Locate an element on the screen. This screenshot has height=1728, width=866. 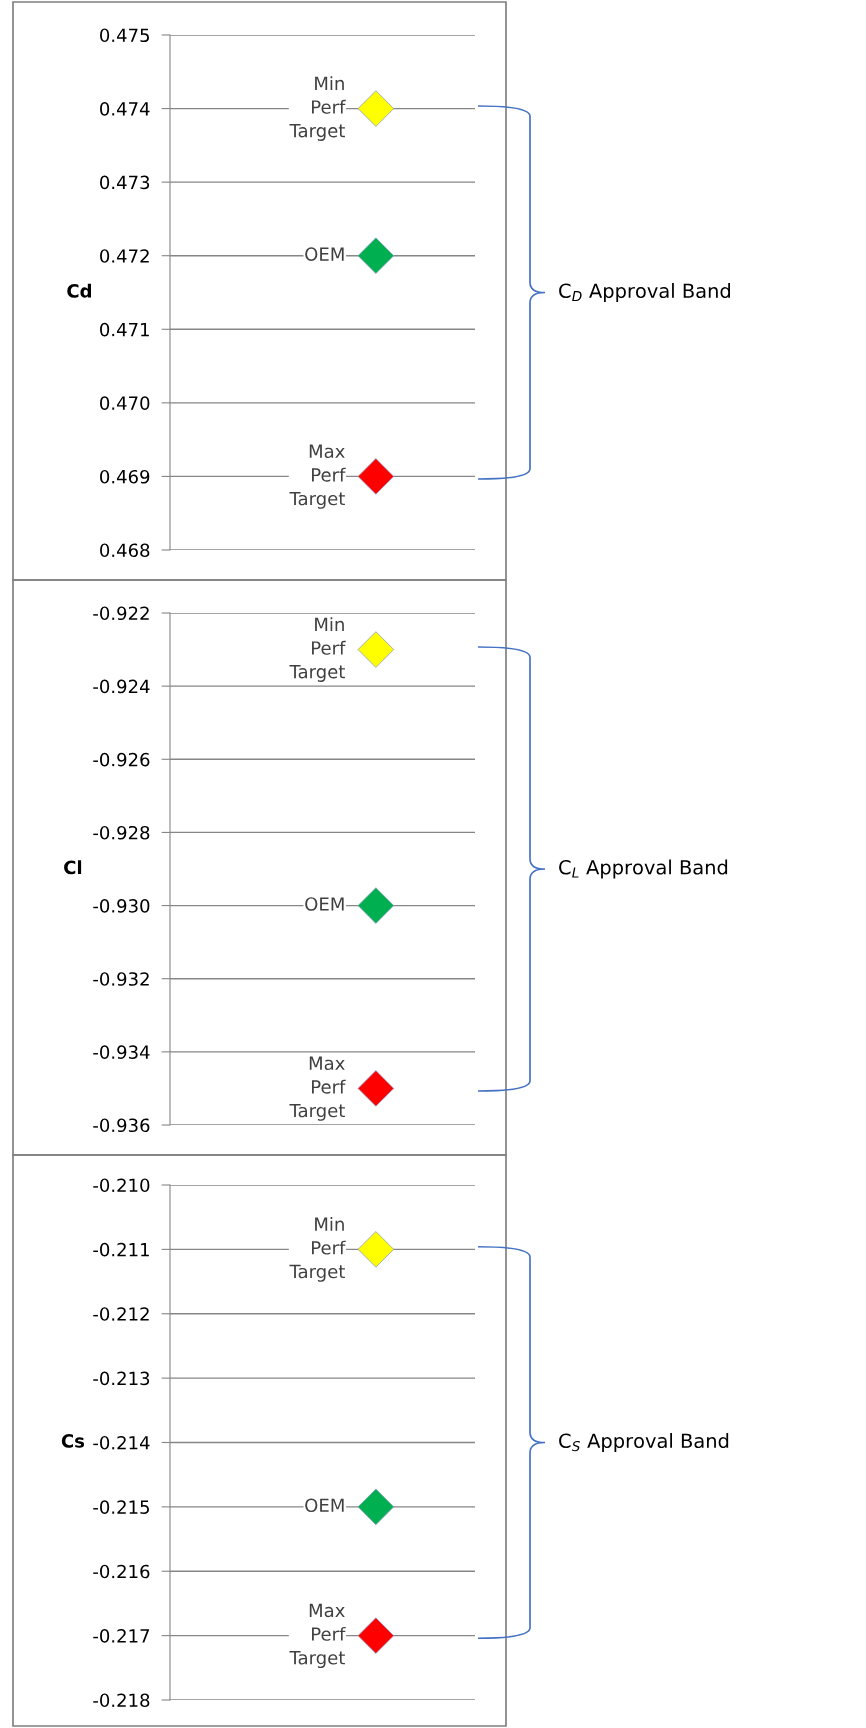
text: C$_{L}$ Approval Band is located at coordinates (643, 869).